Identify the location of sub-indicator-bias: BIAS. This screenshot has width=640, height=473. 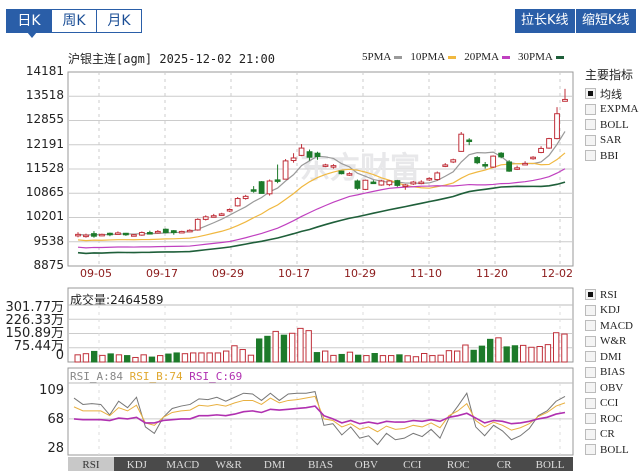
(609, 373).